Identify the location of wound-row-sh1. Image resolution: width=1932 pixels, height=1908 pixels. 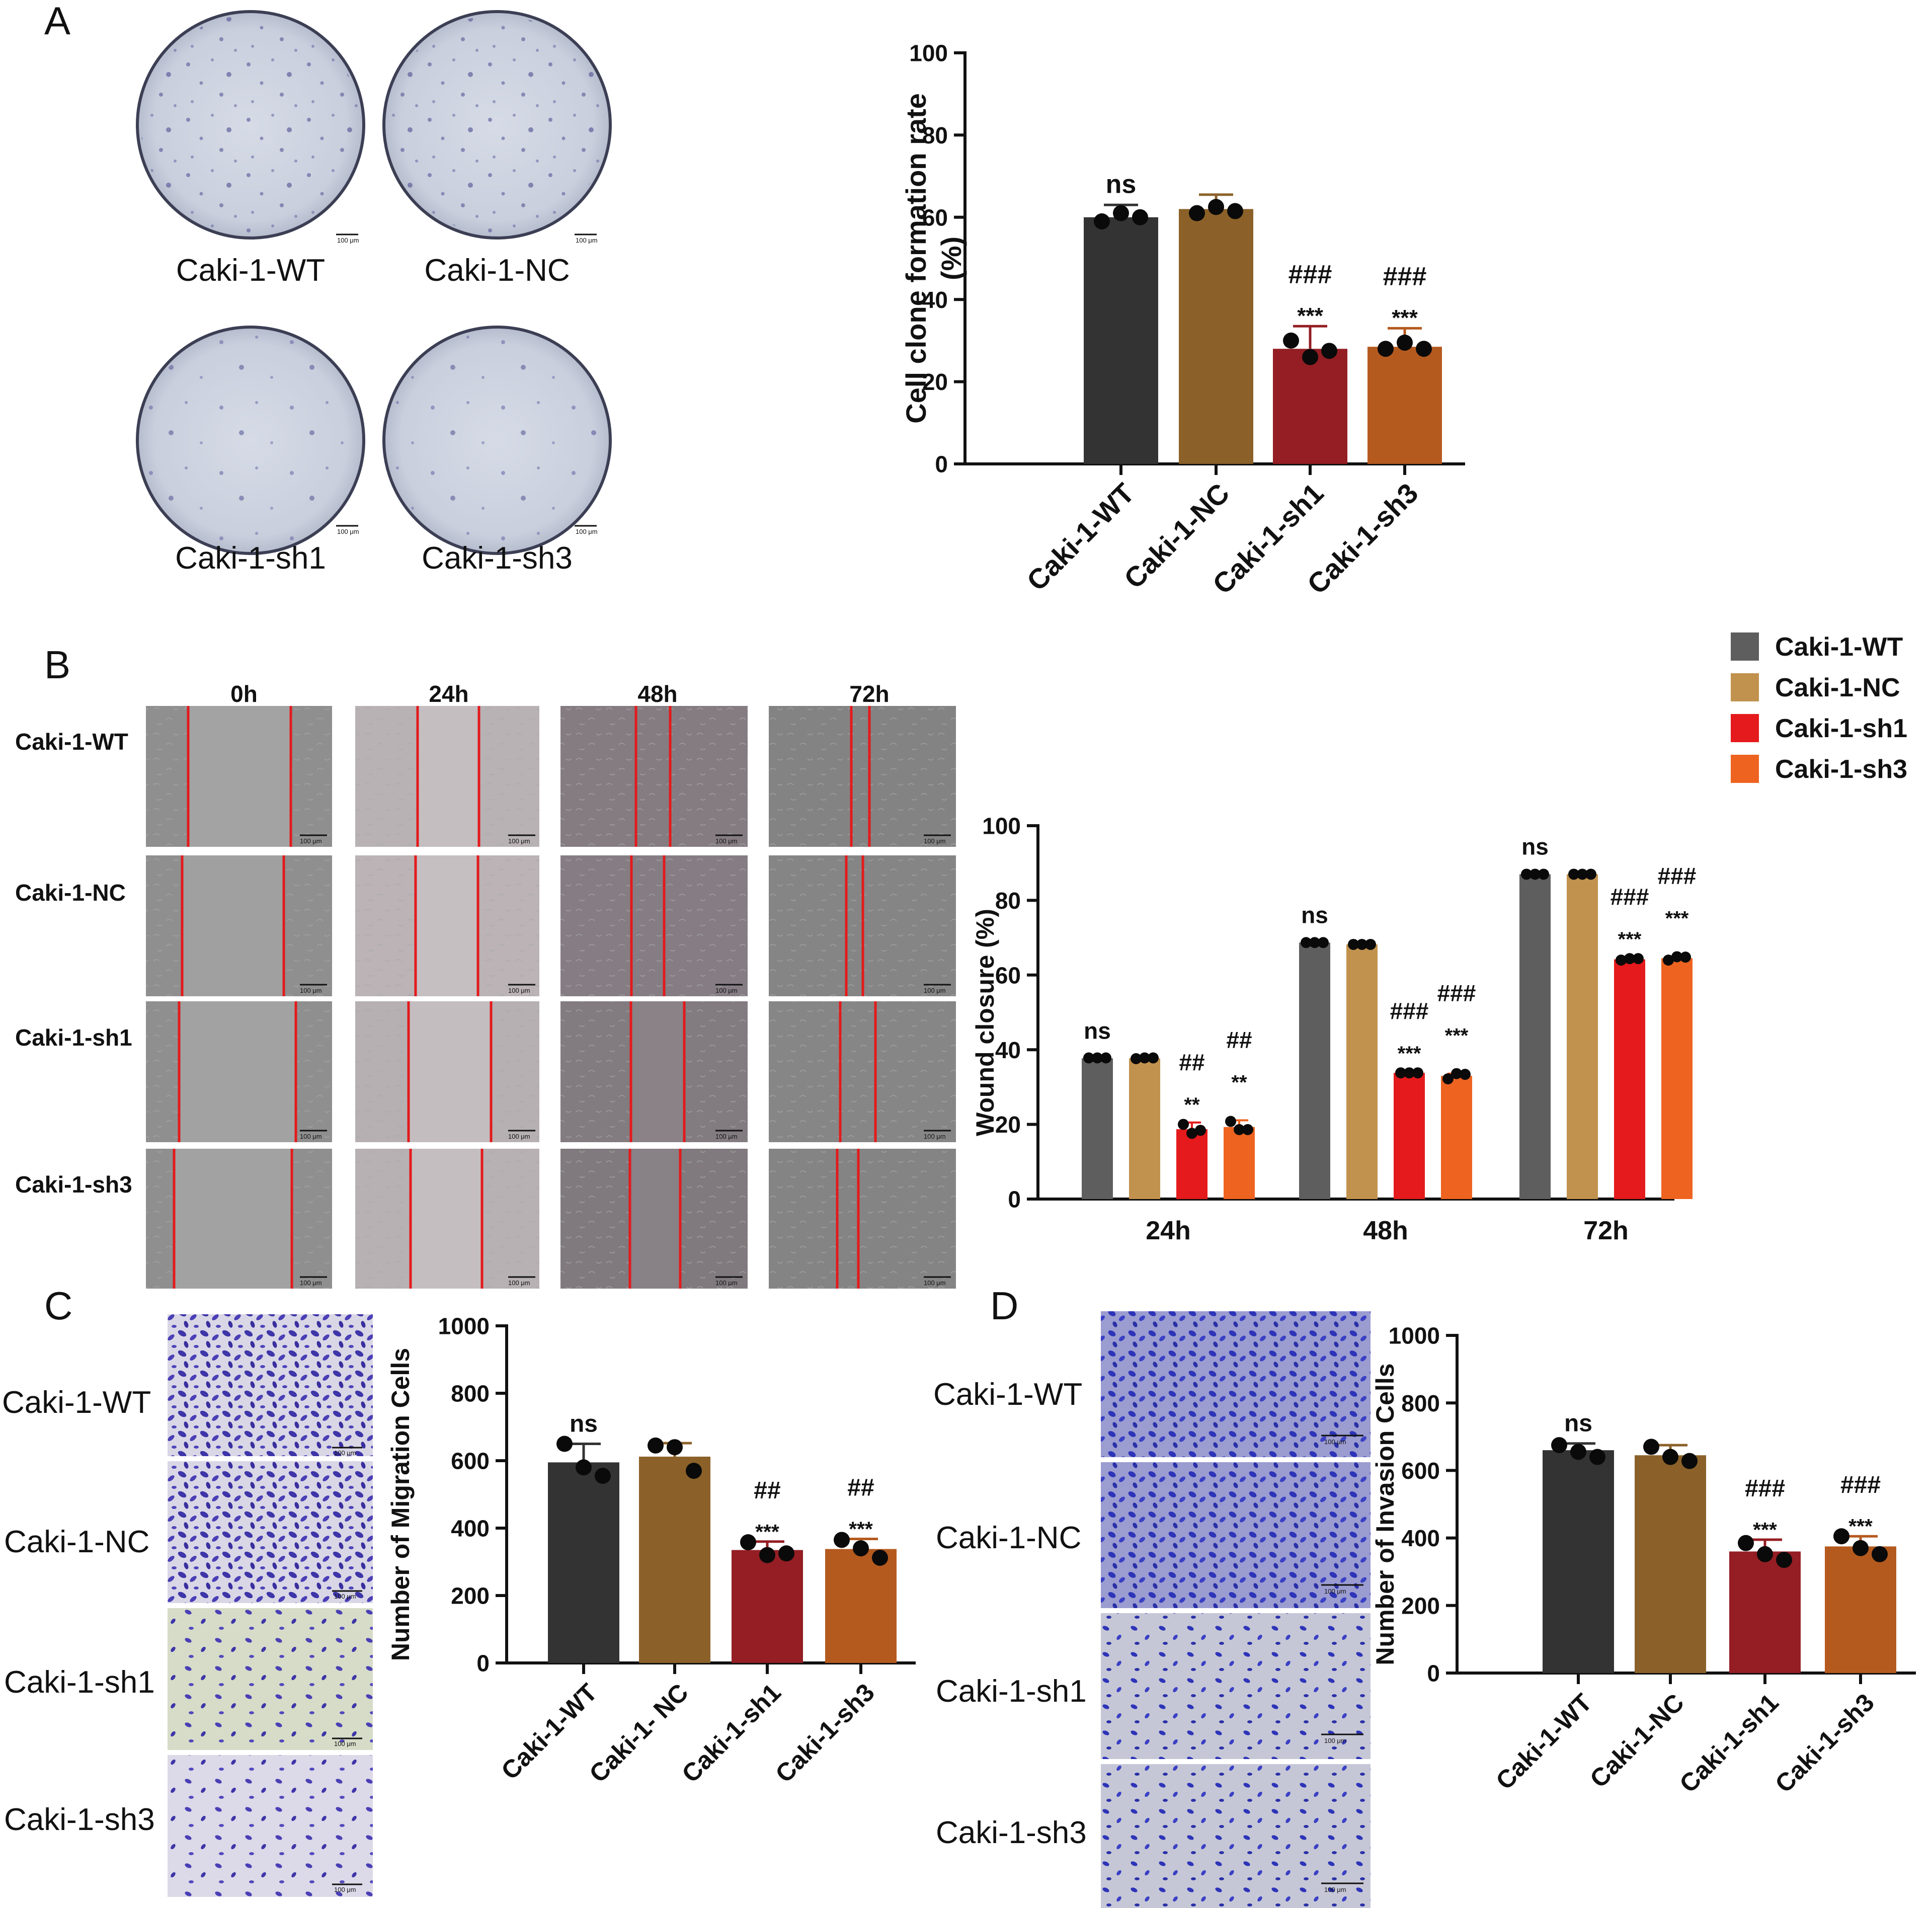
(551, 1071).